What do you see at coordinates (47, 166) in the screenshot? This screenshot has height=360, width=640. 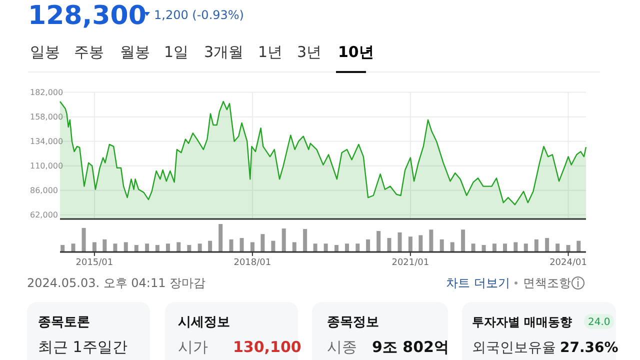 I see `y-tick-label: 110,000` at bounding box center [47, 166].